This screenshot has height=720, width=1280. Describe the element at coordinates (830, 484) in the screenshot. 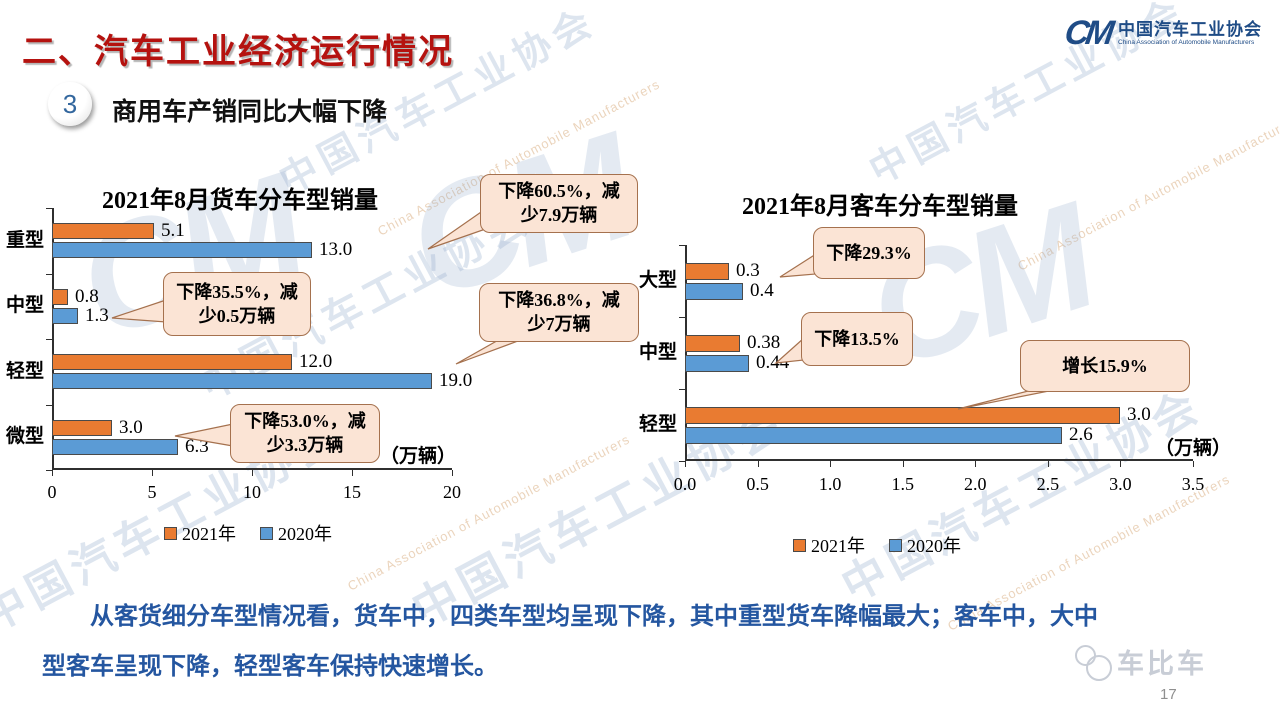

I see `x-tick-label: 1.0` at that location.